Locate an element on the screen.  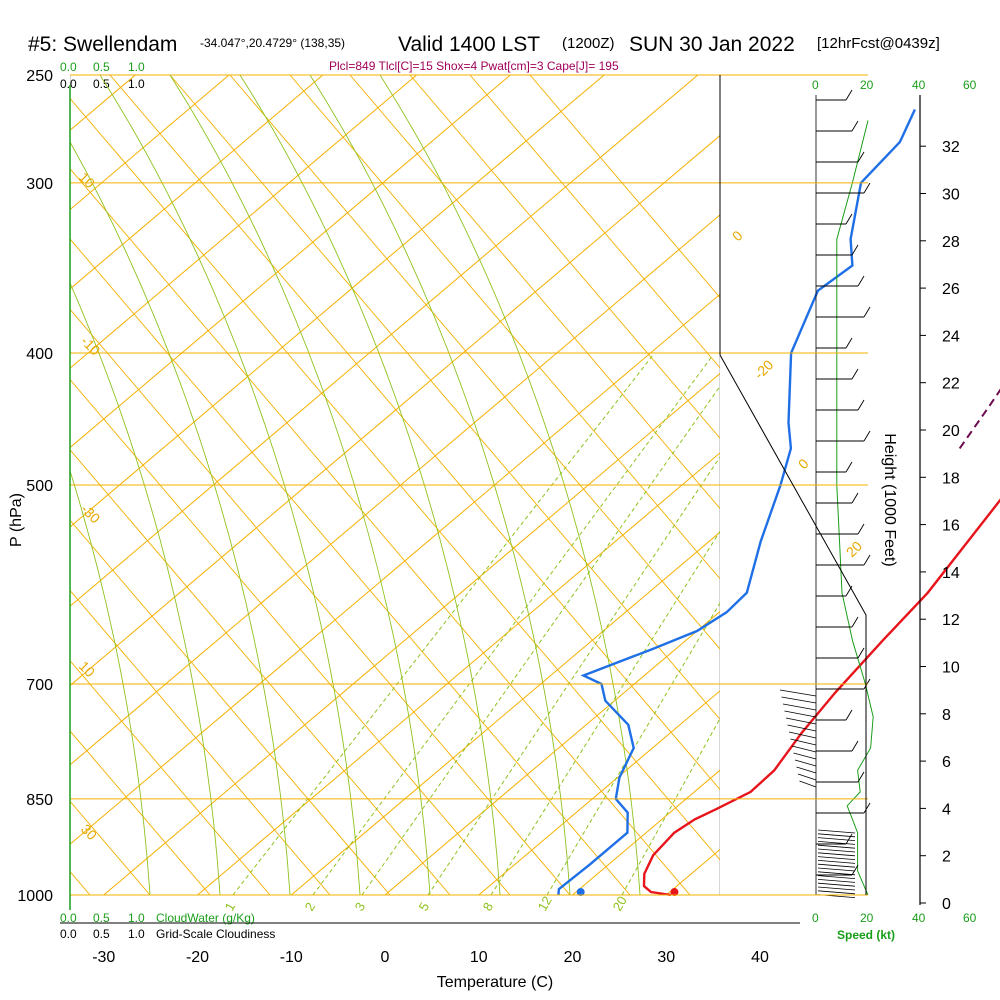
p-tick-label: 400 is located at coordinates (39, 354).